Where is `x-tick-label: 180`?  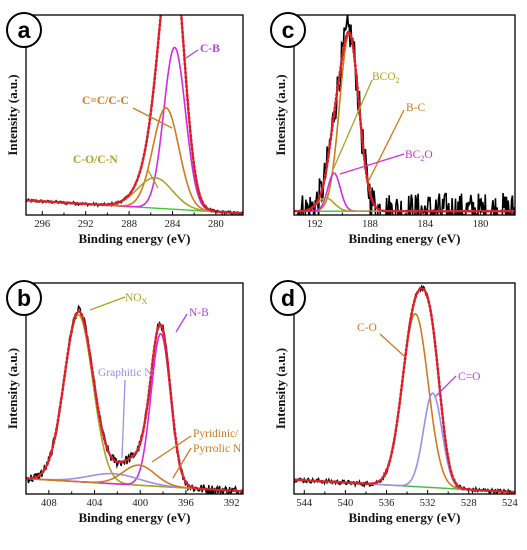
x-tick-label: 180 is located at coordinates (481, 224).